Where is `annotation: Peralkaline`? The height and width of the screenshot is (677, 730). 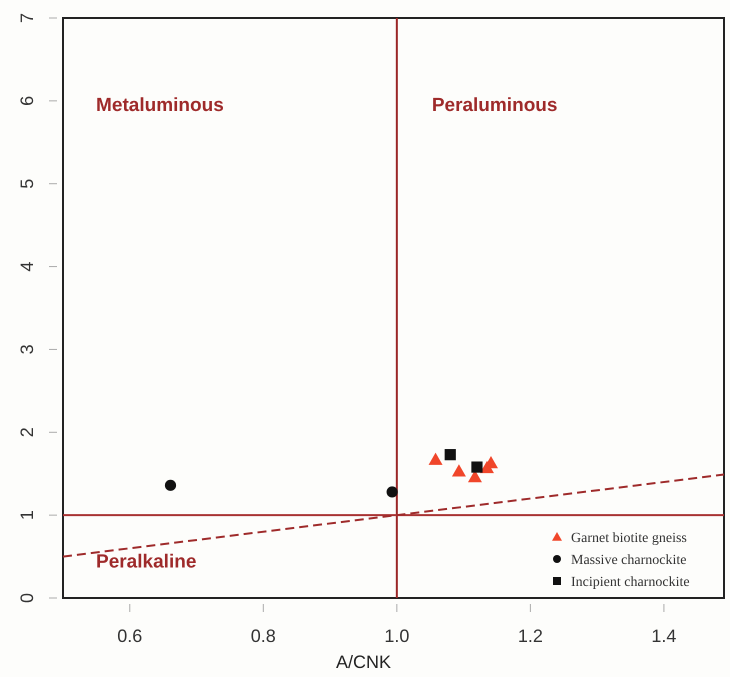 annotation: Peralkaline is located at coordinates (146, 561).